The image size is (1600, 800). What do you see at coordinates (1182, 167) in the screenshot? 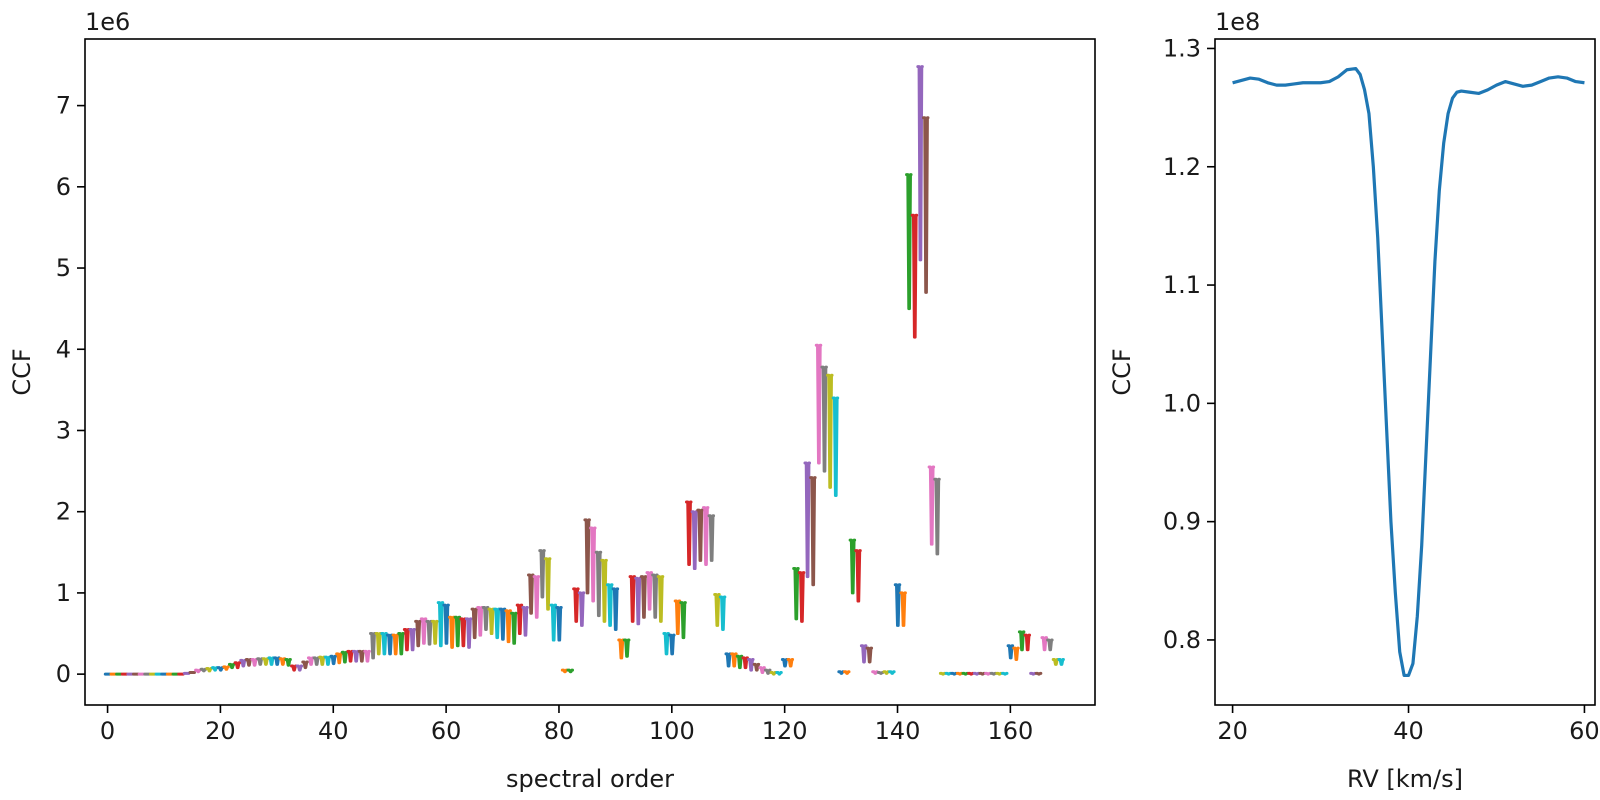
I see `right-y-tick-label: 1.2` at bounding box center [1182, 167].